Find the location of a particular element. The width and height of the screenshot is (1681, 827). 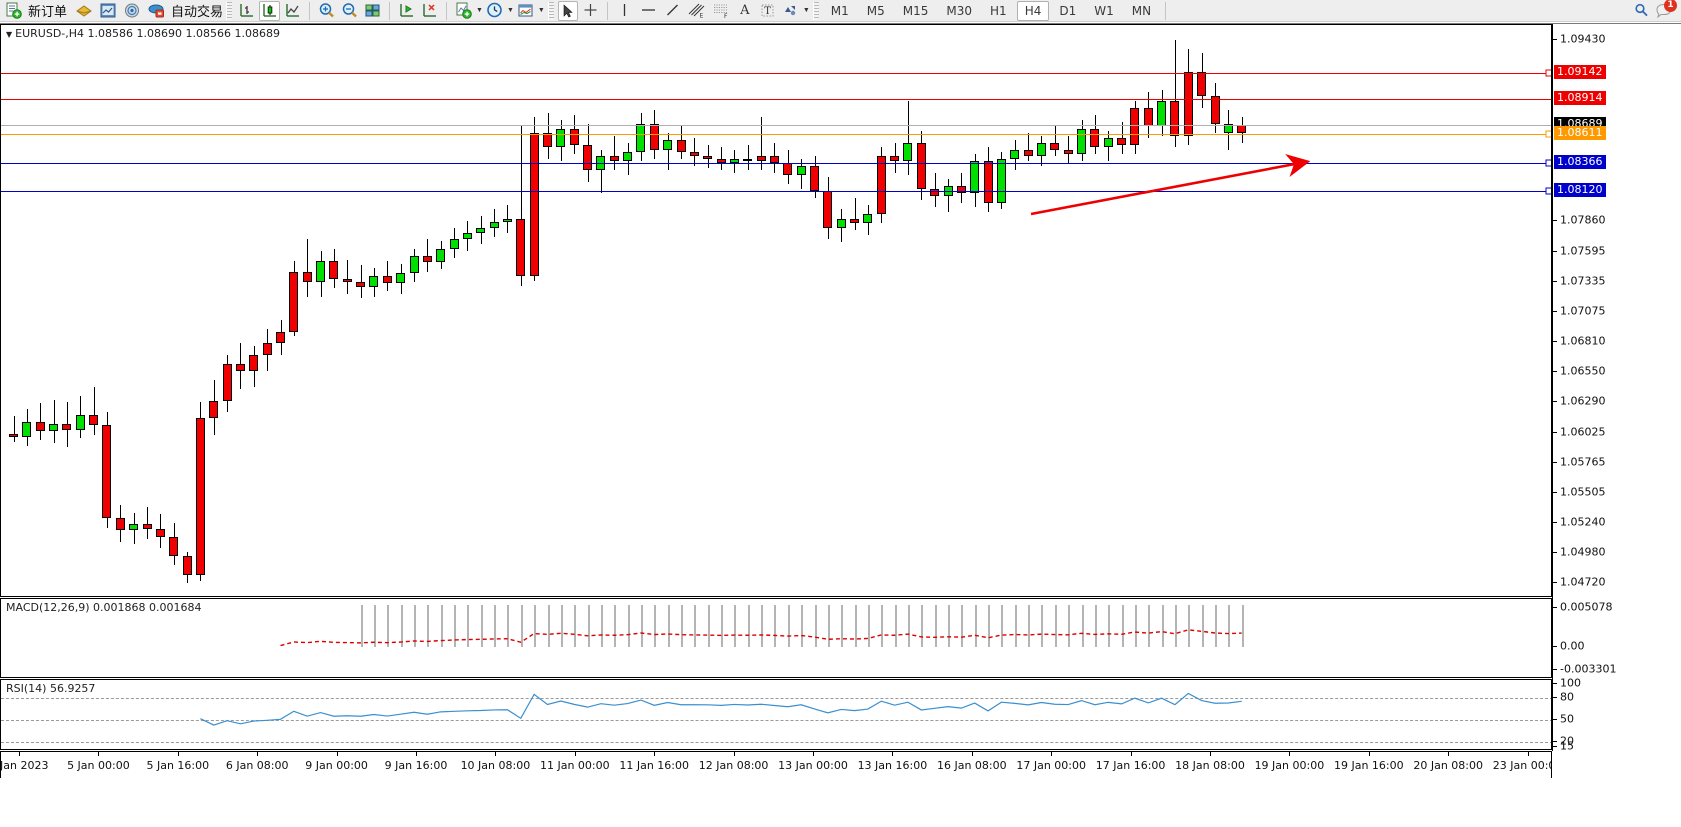

macd-pane: MACD(12,26,9) 0.001868 0.001684 is located at coordinates (776, 638).